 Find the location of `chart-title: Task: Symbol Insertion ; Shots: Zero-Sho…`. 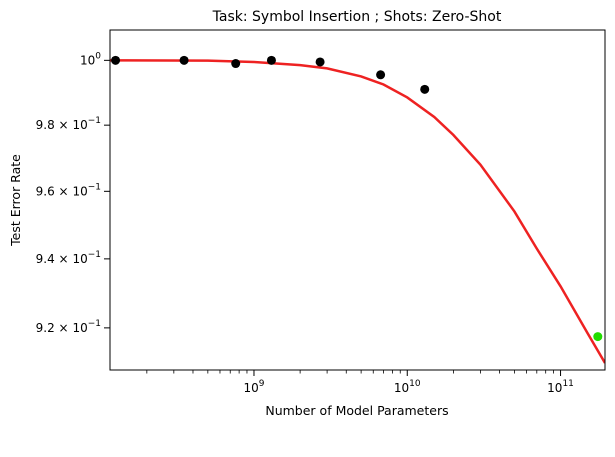

chart-title: Task: Symbol Insertion ; Shots: Zero-Sho… is located at coordinates (357, 17).